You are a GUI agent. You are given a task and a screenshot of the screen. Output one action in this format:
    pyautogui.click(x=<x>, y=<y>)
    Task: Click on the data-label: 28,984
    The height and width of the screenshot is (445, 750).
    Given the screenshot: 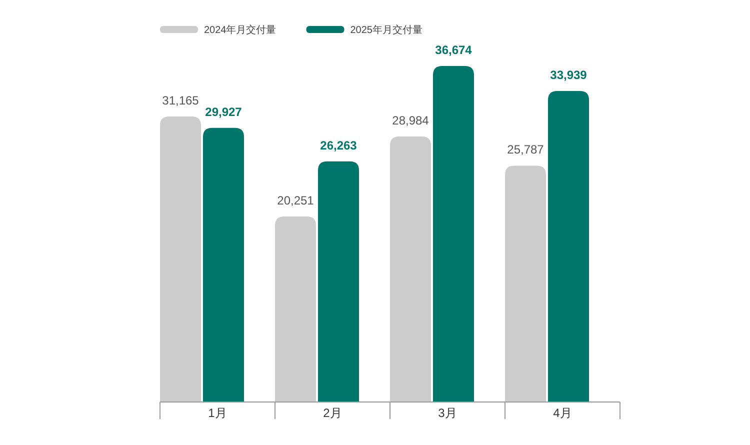 What is the action you would take?
    pyautogui.click(x=411, y=120)
    